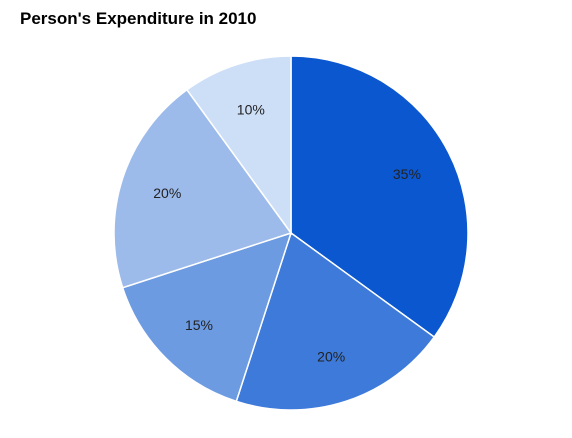 This screenshot has width=572, height=438. What do you see at coordinates (167, 193) in the screenshot?
I see `pie-slice-label-4: 20%` at bounding box center [167, 193].